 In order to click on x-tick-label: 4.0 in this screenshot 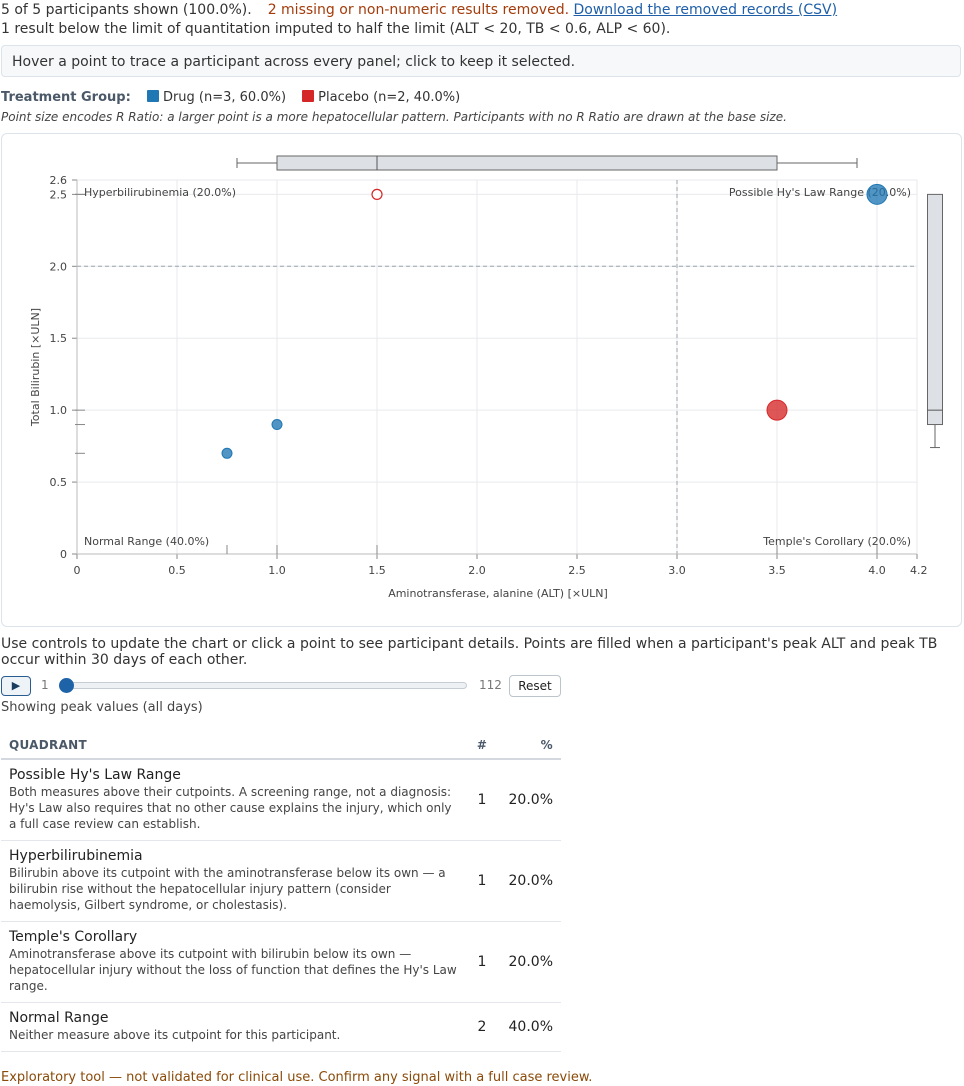, I will do `click(877, 570)`.